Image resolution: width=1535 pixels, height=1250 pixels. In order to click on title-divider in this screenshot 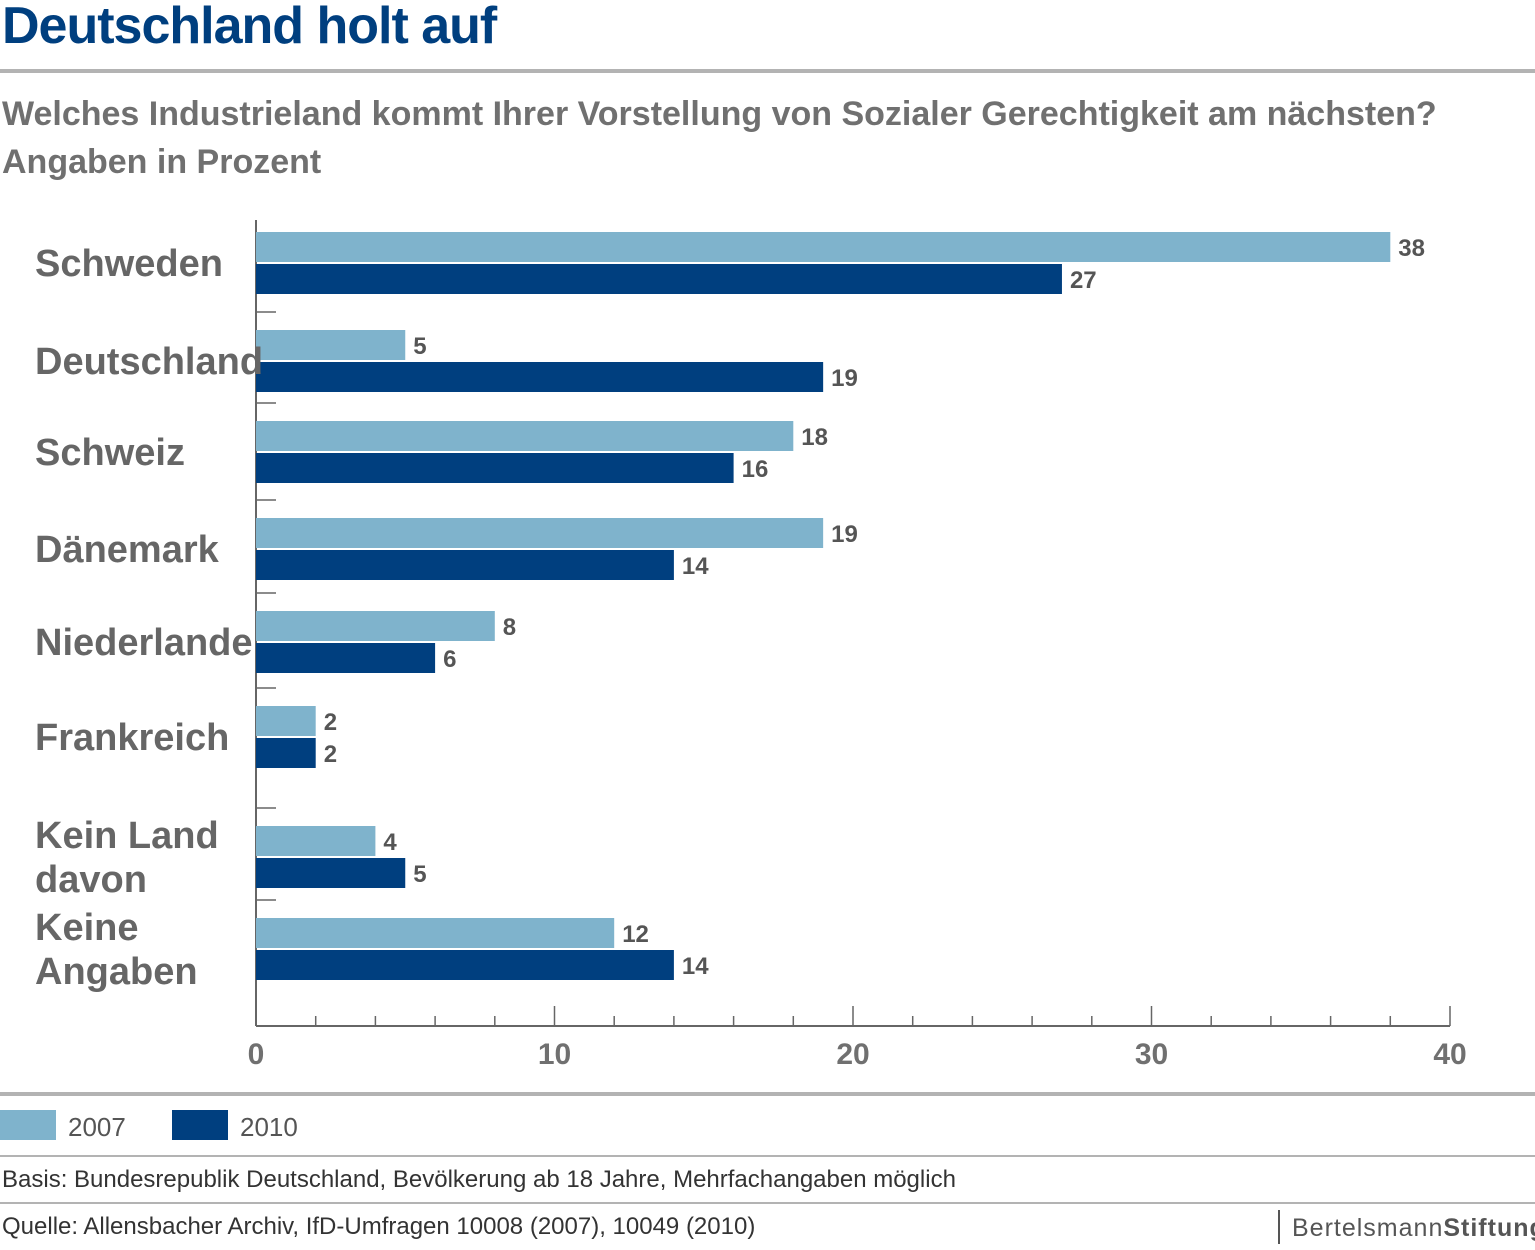, I will do `click(767, 71)`.